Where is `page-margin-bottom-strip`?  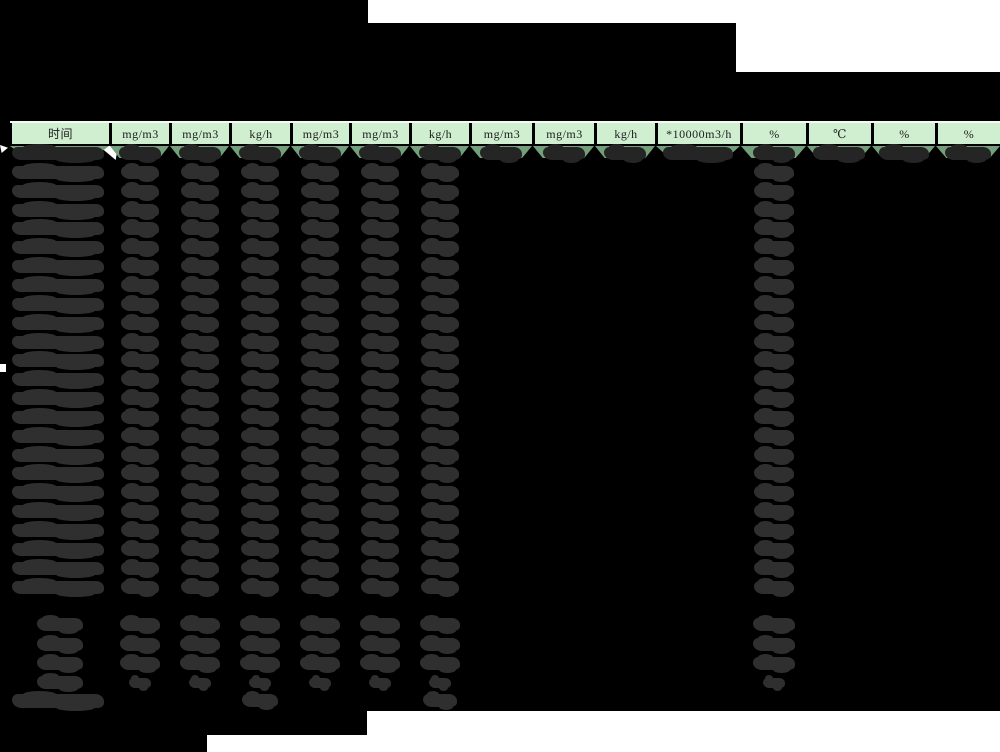
page-margin-bottom-strip is located at coordinates (603, 743).